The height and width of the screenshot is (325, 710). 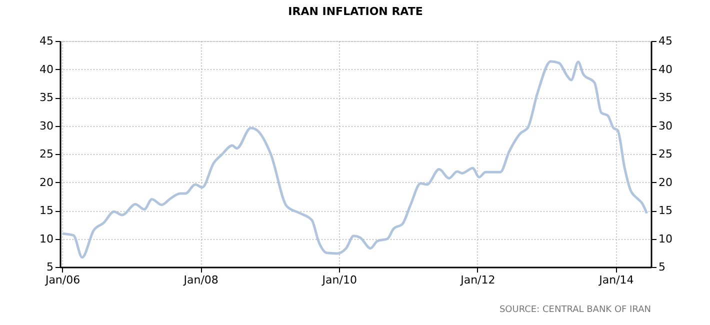 I want to click on y2-tick-label: 25, so click(x=665, y=154).